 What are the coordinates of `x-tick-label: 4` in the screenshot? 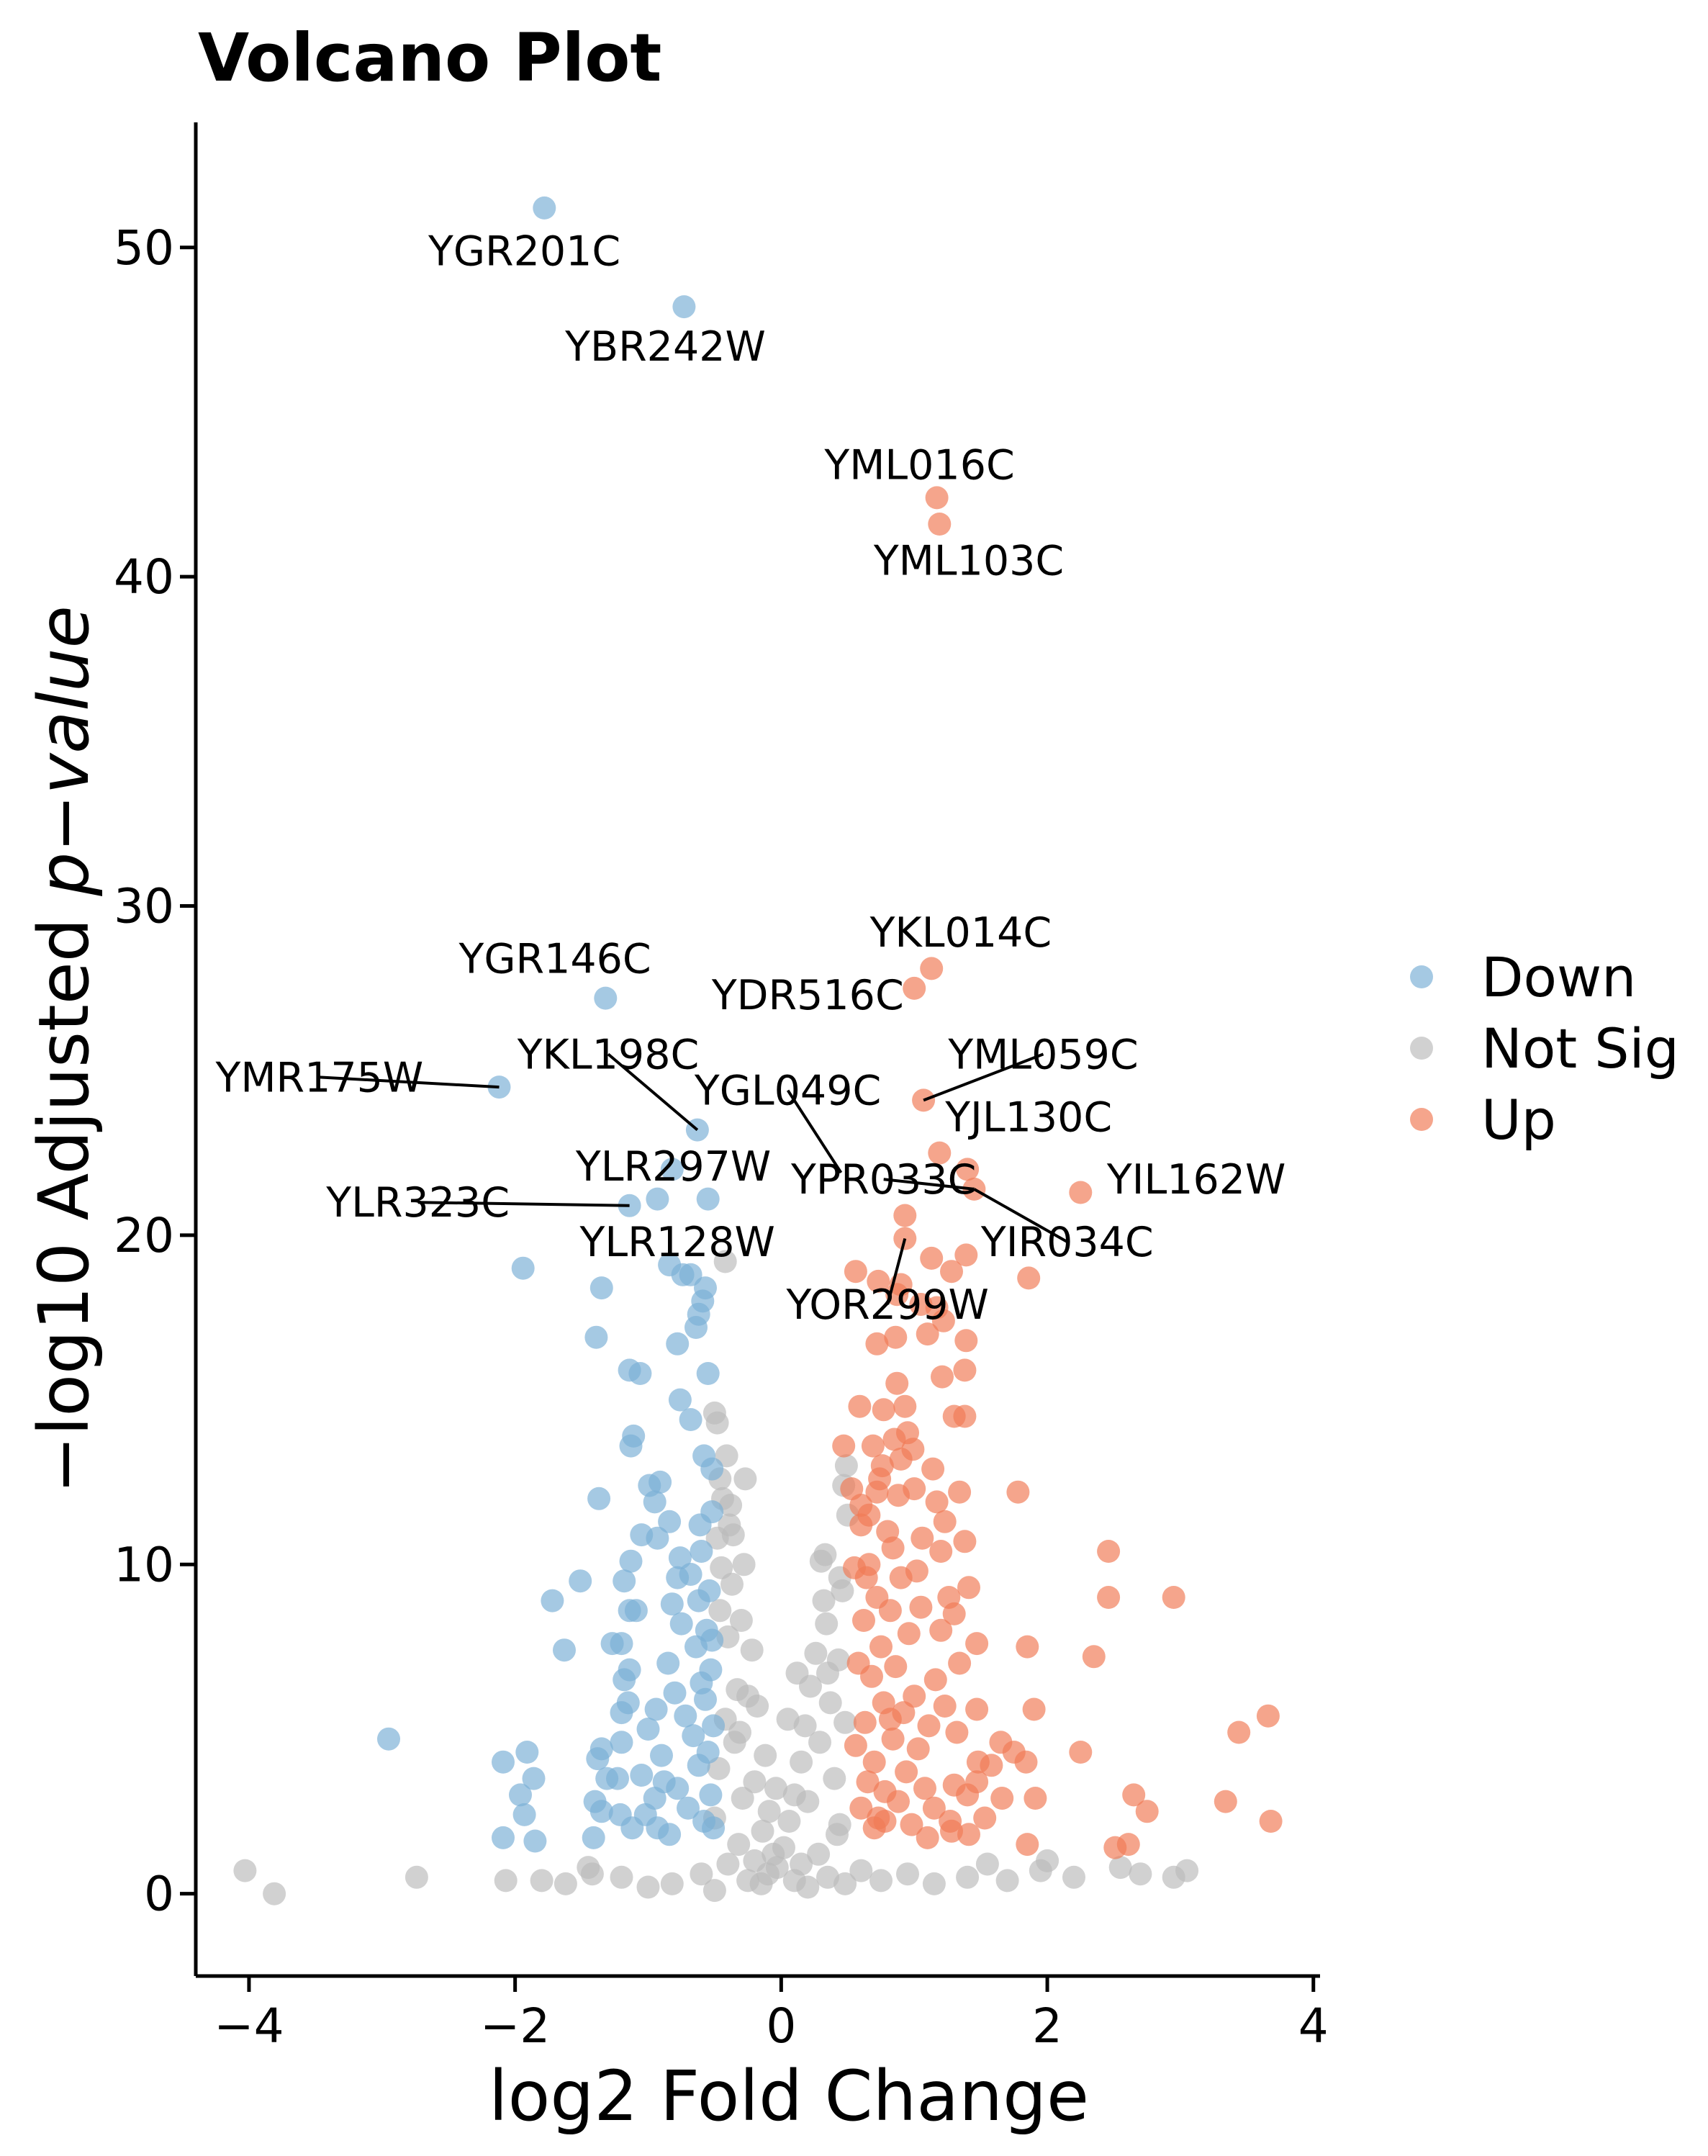 It's located at (1314, 2026).